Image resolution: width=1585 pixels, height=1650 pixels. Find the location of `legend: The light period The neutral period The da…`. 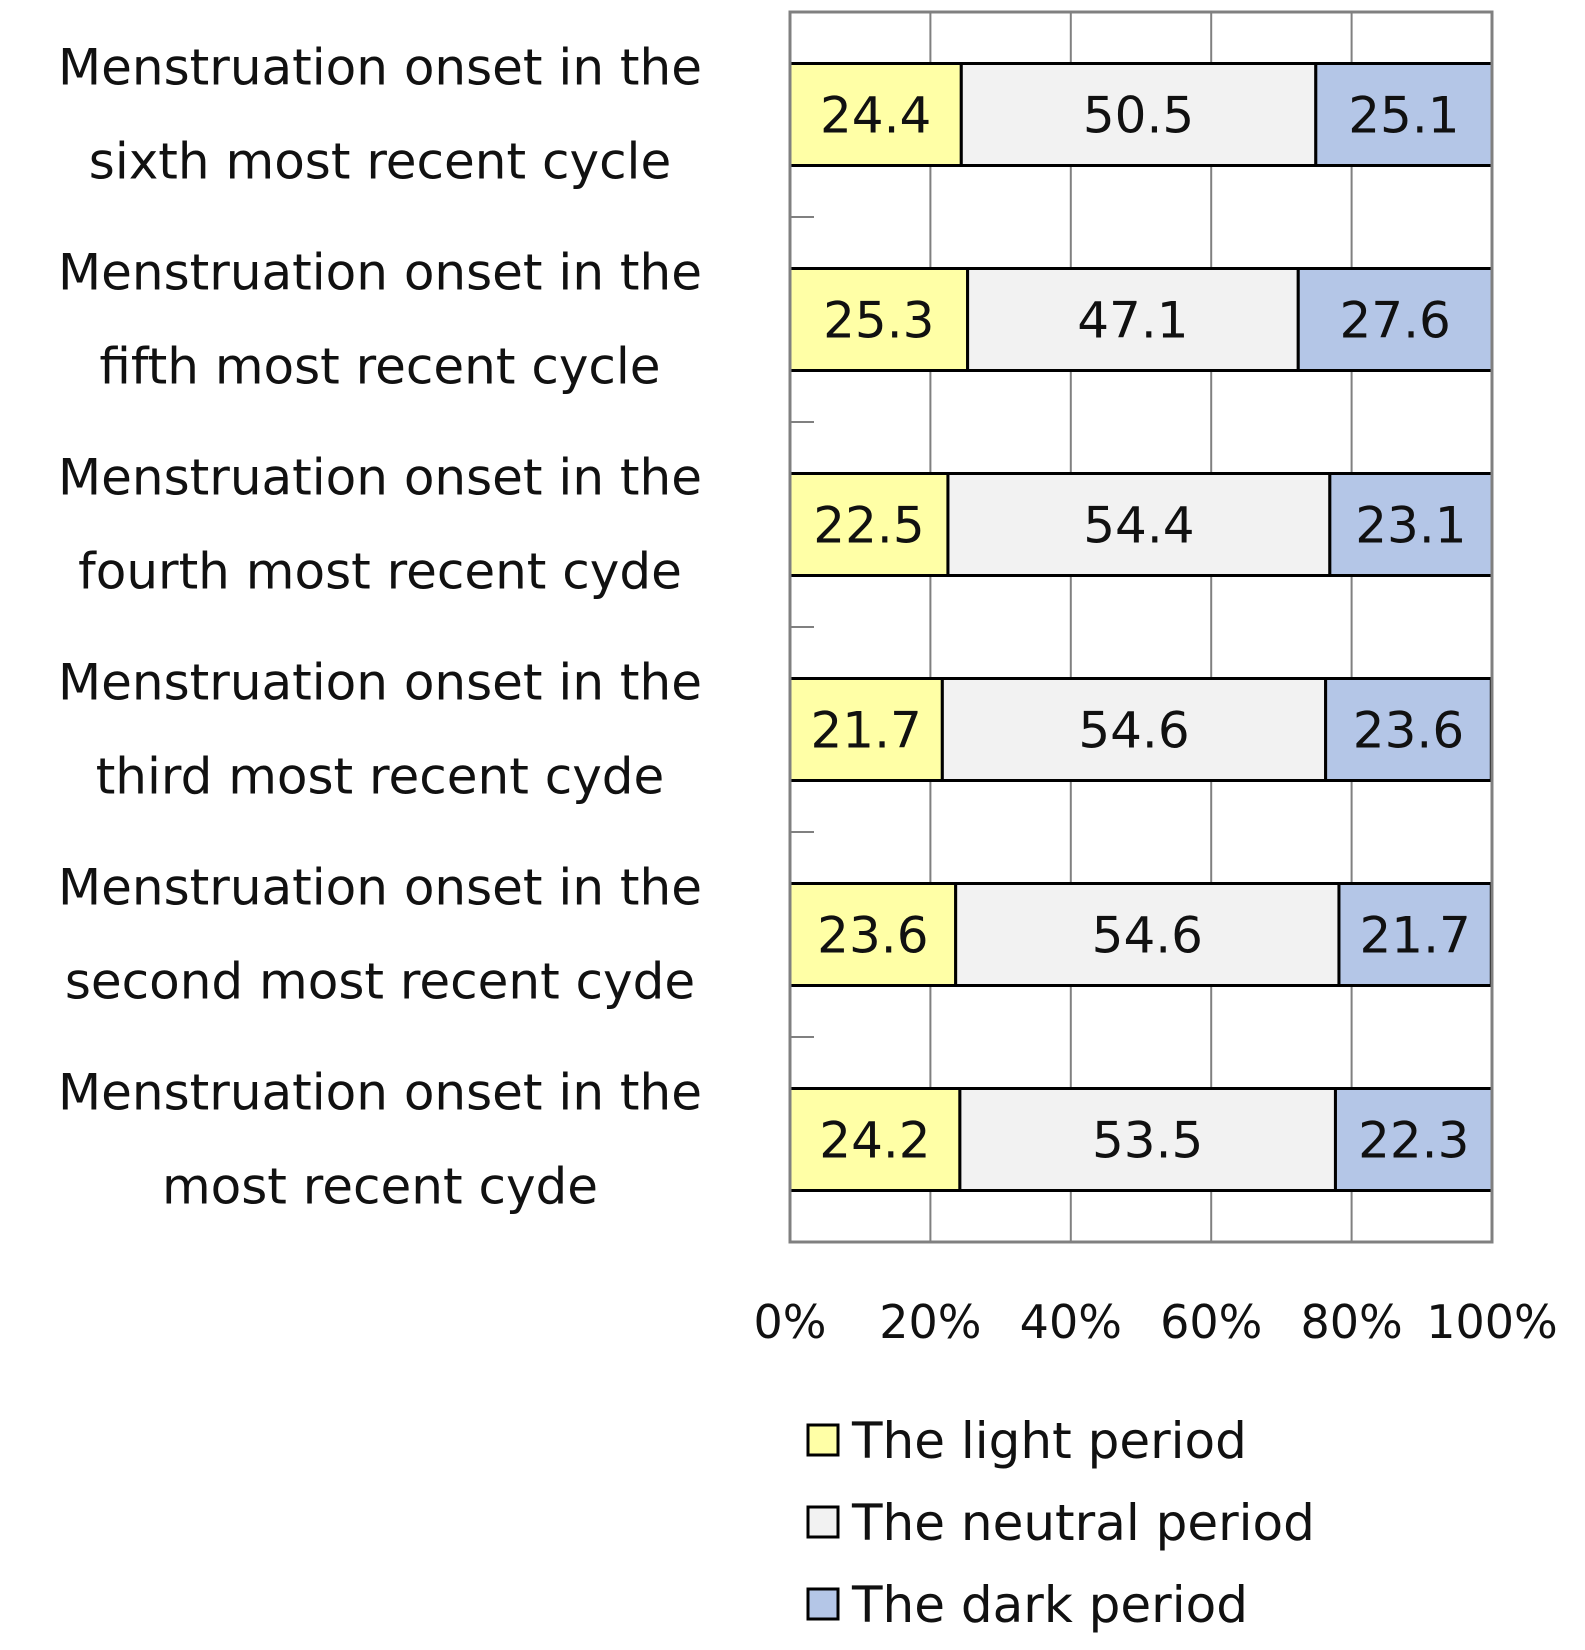

legend: The light period The neutral period The da… is located at coordinates (1060, 1523).